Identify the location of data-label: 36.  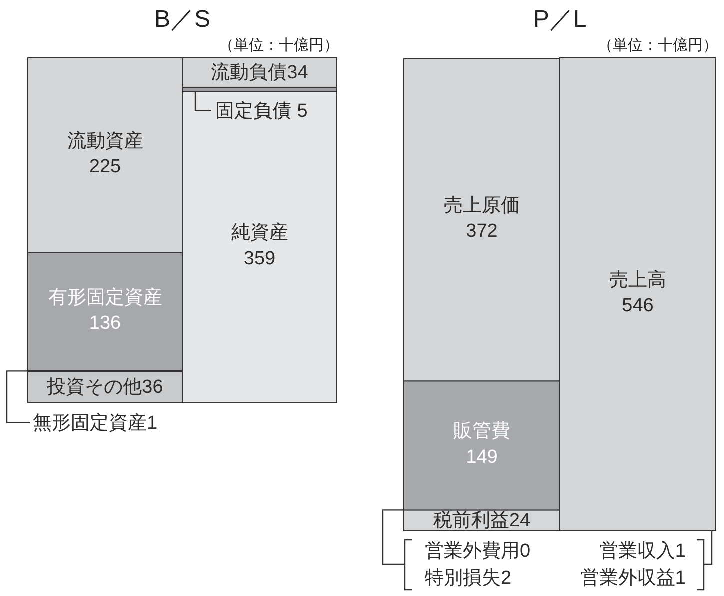
(153, 387).